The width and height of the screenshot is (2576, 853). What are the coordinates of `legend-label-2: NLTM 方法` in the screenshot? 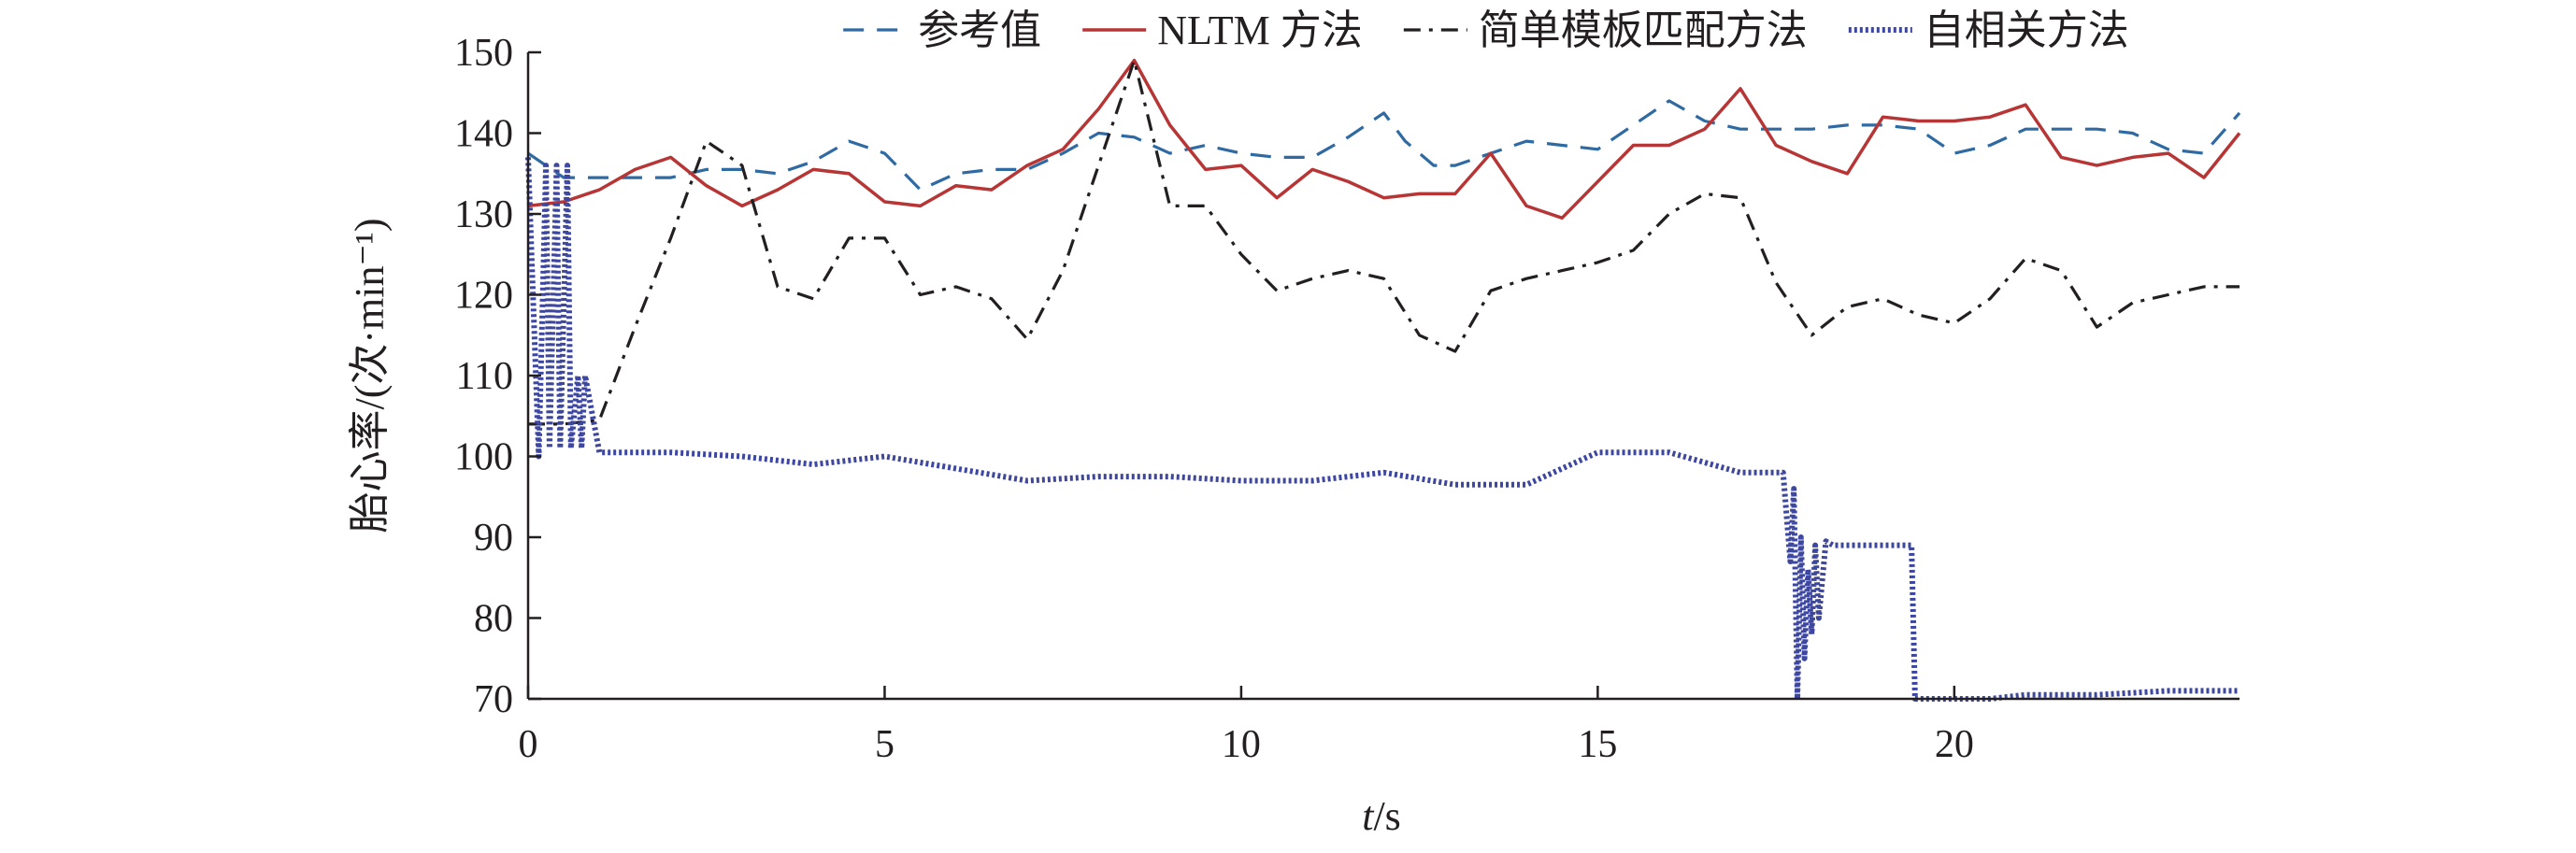 It's located at (1260, 30).